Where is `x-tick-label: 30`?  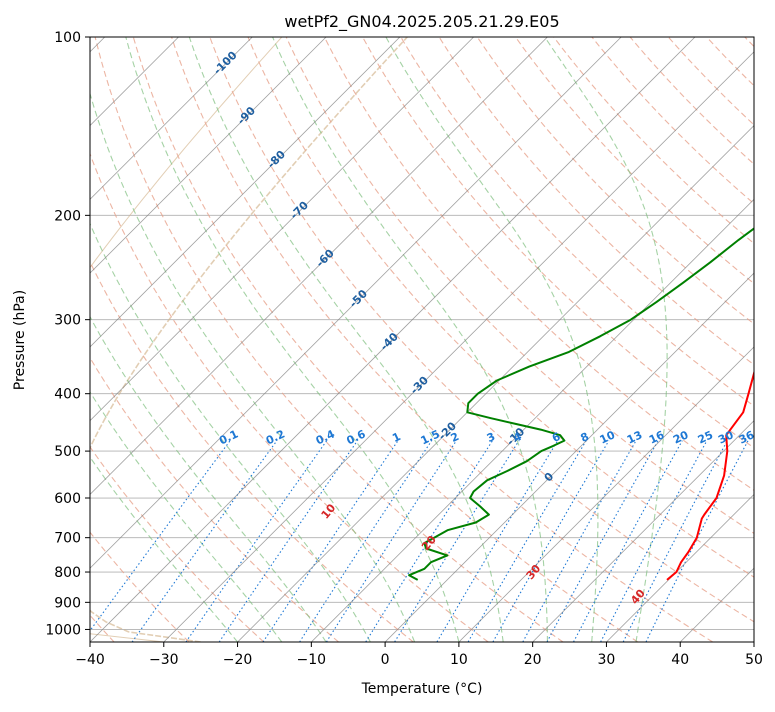
x-tick-label: 30 is located at coordinates (607, 660).